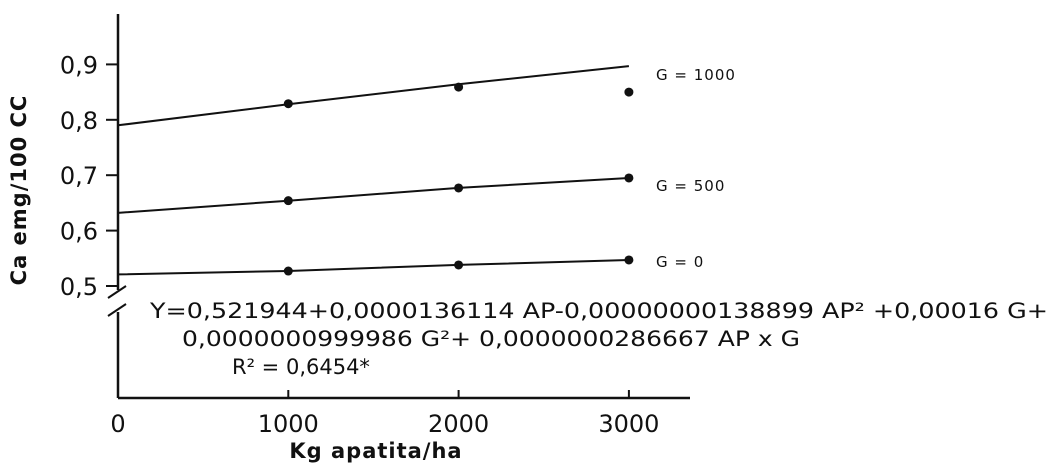 Image resolution: width=1055 pixels, height=465 pixels. Describe the element at coordinates (79, 176) in the screenshot. I see `y-tick-label-2: 0,7` at that location.